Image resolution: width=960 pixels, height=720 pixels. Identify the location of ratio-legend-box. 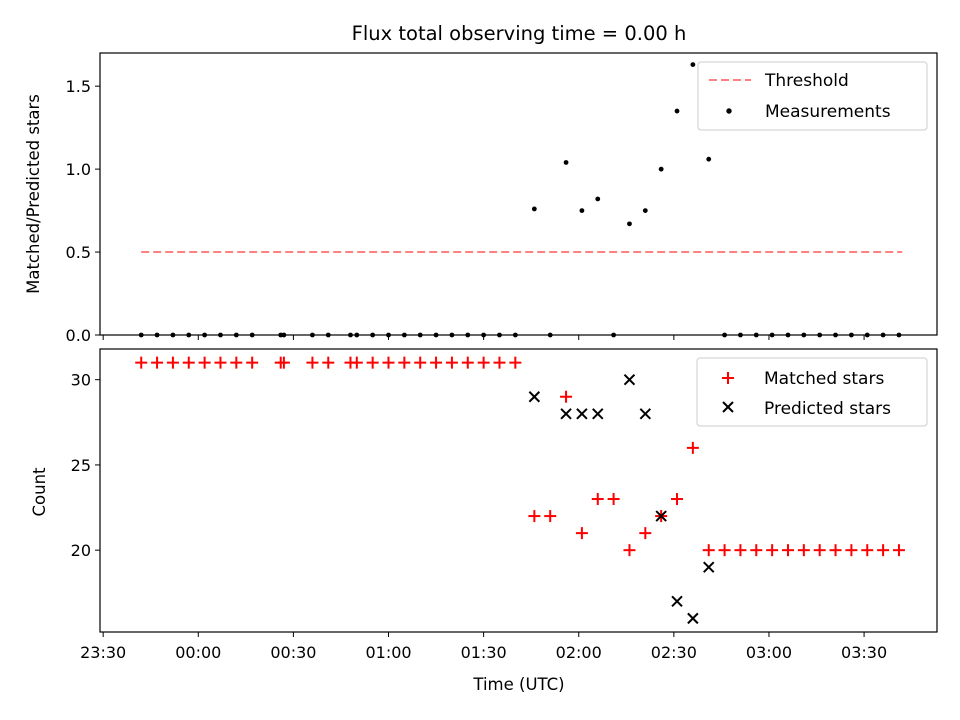
(812, 96).